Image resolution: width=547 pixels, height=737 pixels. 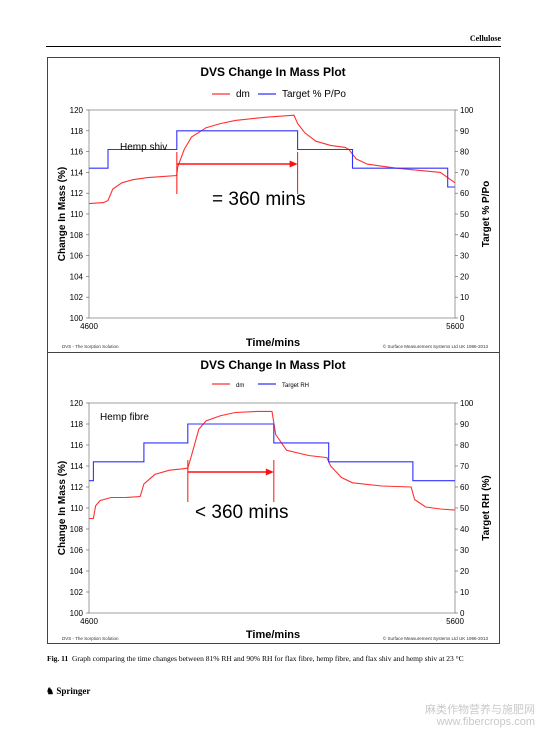 What do you see at coordinates (485, 722) in the screenshot?
I see `watermark-line-2: www.fibercrops.com` at bounding box center [485, 722].